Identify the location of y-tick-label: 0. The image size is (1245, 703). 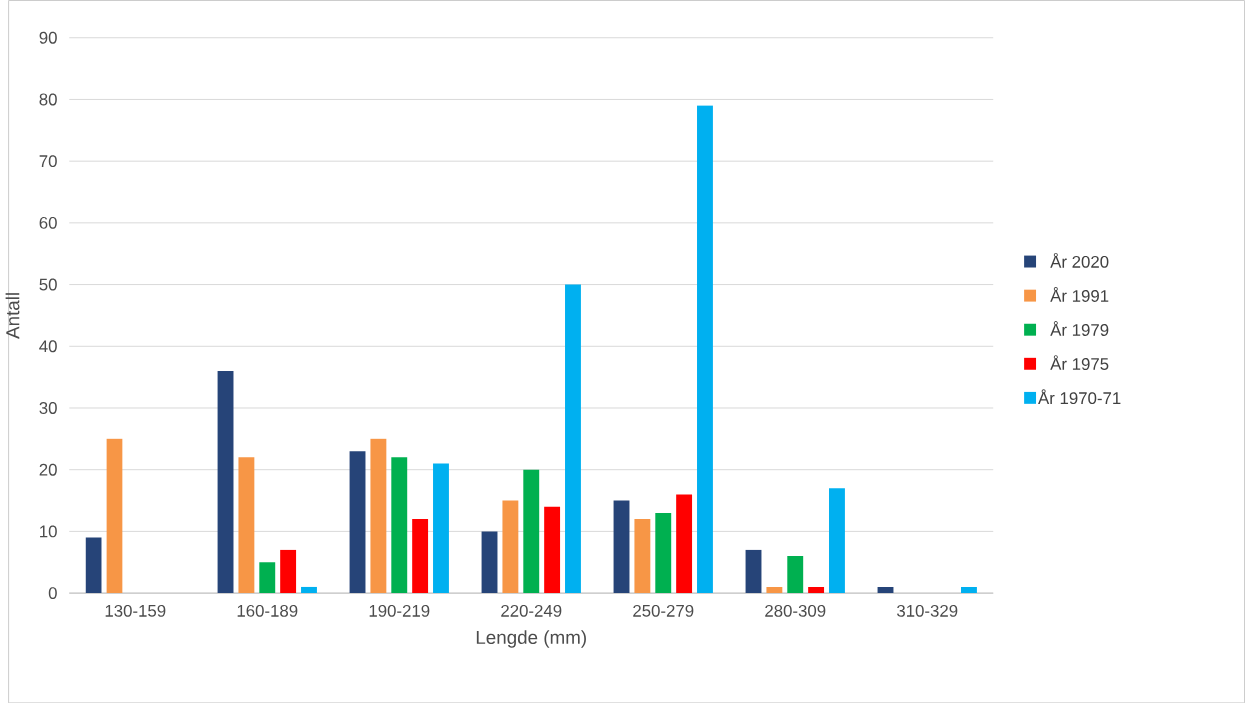
(52, 592).